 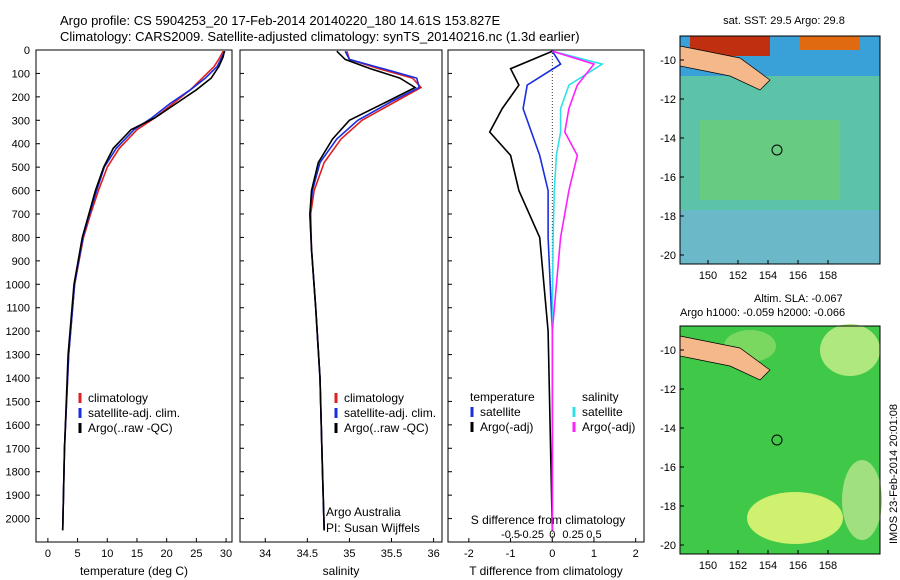 What do you see at coordinates (48, 554) in the screenshot?
I see `x-tick-label: 0` at bounding box center [48, 554].